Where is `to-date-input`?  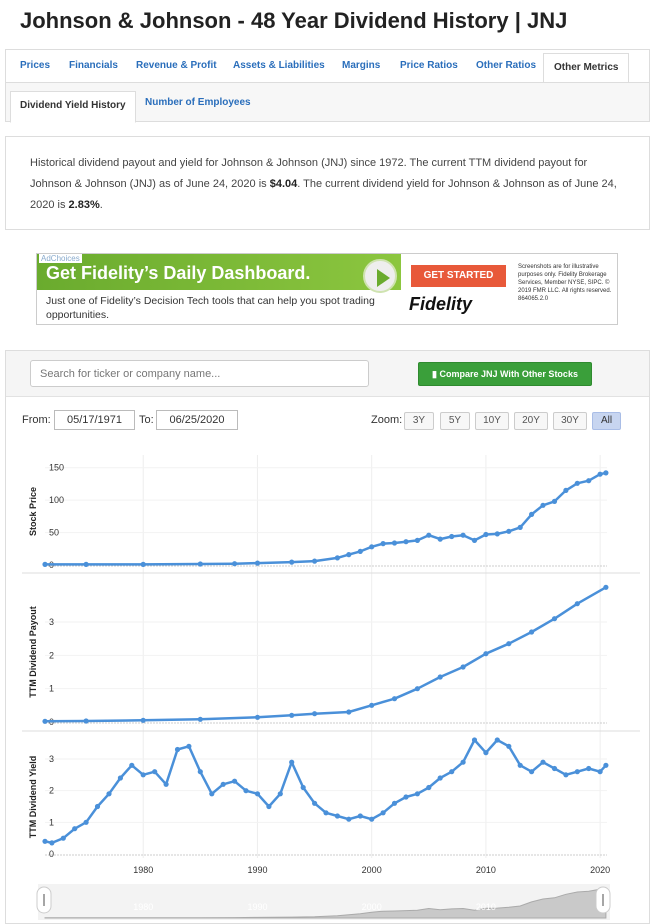 to-date-input is located at coordinates (197, 420).